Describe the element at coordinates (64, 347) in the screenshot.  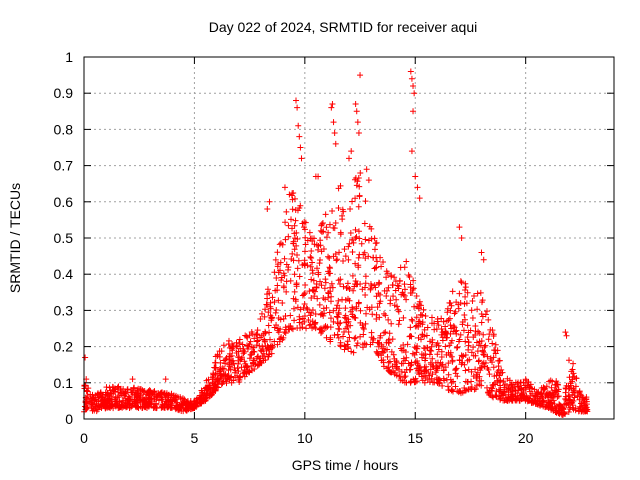
I see `y-tick-label: 0.2` at that location.